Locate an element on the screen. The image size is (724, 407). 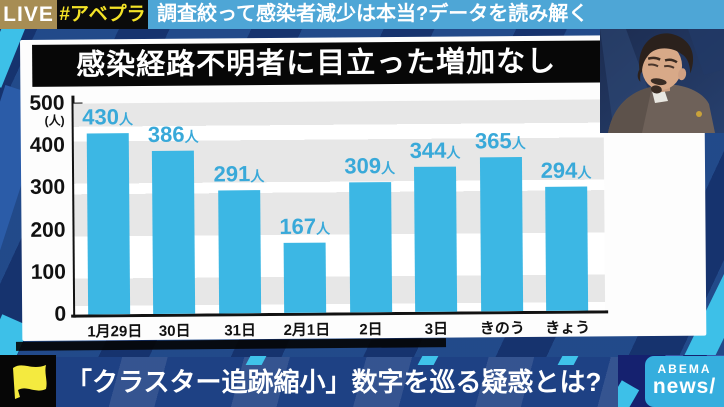
live-badge: LIVE is located at coordinates (28, 14).